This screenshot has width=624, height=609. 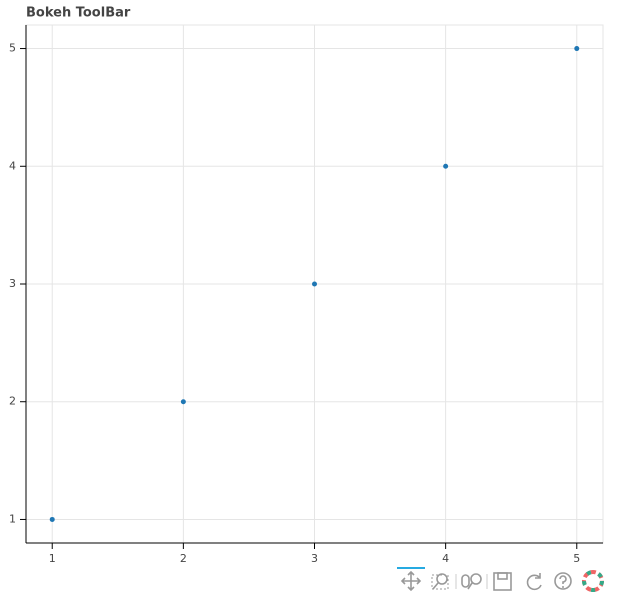 I want to click on x-tick-label: 2, so click(x=183, y=558).